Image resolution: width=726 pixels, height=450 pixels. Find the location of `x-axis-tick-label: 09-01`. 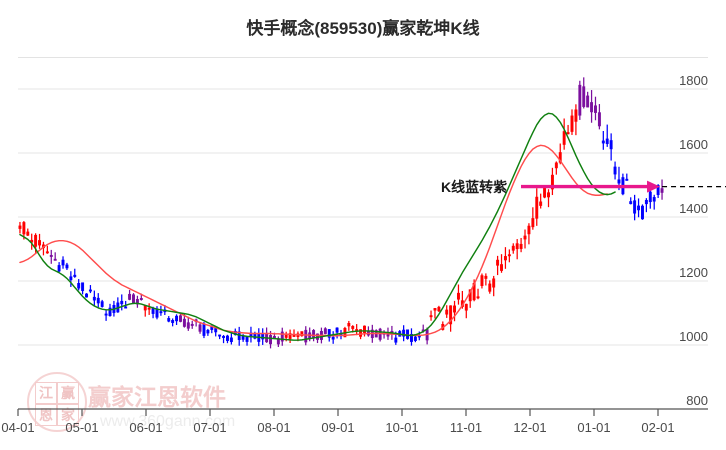

x-axis-tick-label: 09-01 is located at coordinates (338, 427).